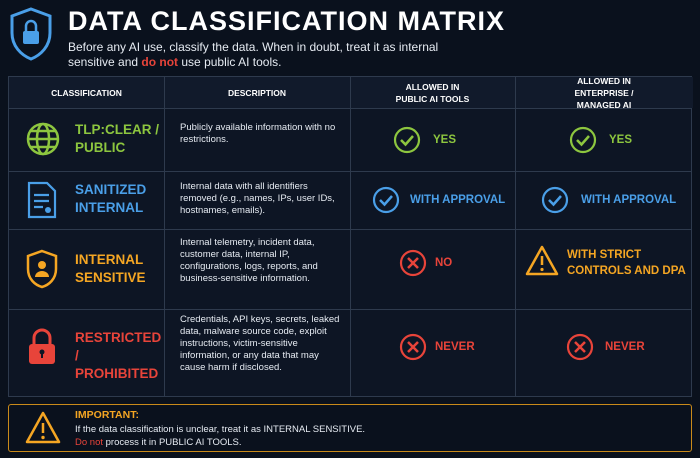 The height and width of the screenshot is (458, 700). I want to click on important-text-part: process it in PUBLIC AI TOOLS., so click(172, 442).